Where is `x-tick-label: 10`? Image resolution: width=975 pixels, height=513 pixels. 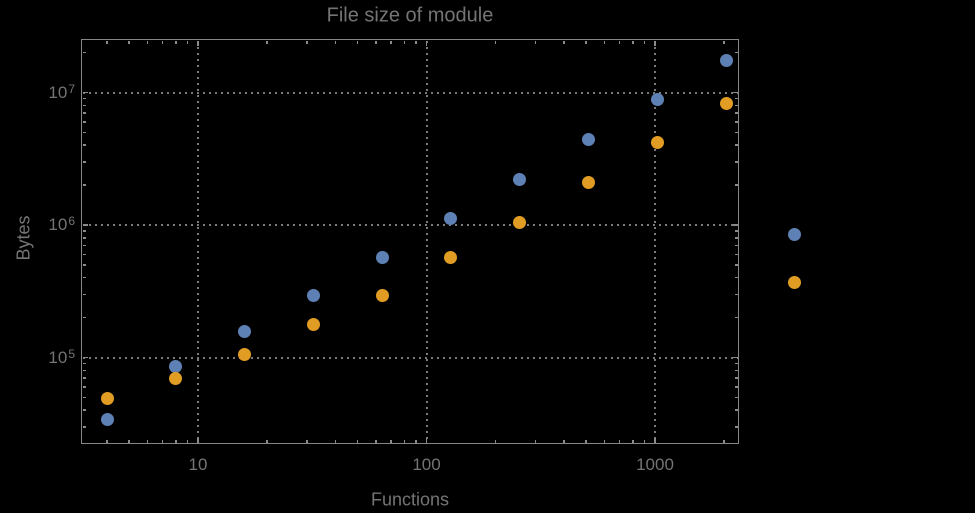 x-tick-label: 10 is located at coordinates (198, 464).